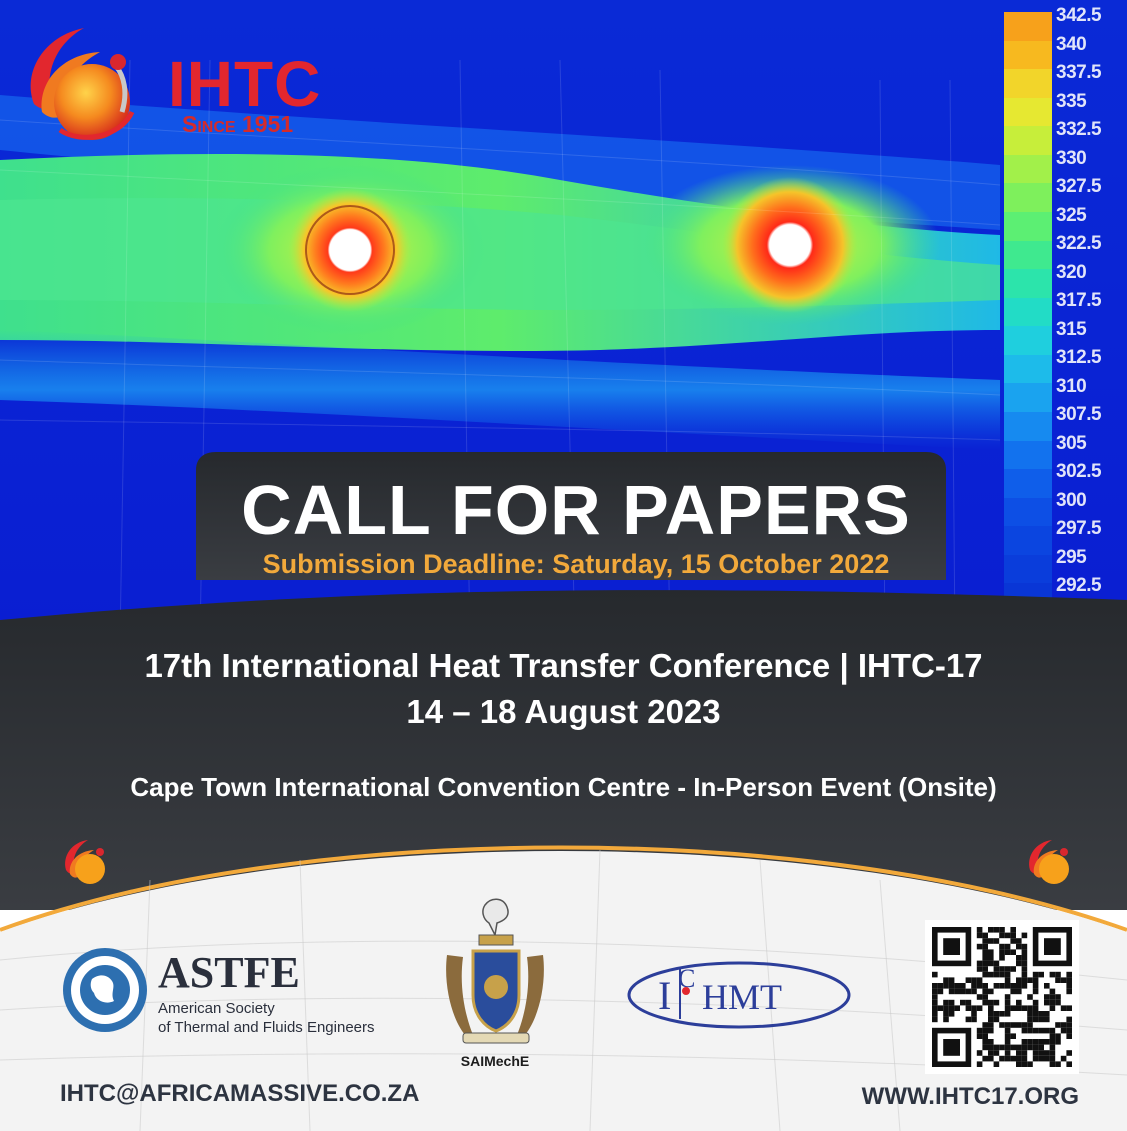  I want to click on scale-label: 307.5, so click(1079, 414).